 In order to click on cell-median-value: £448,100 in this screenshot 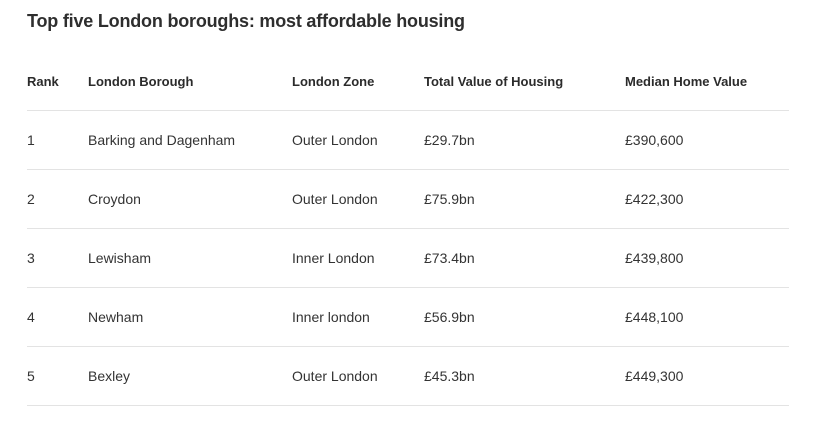, I will do `click(707, 317)`.